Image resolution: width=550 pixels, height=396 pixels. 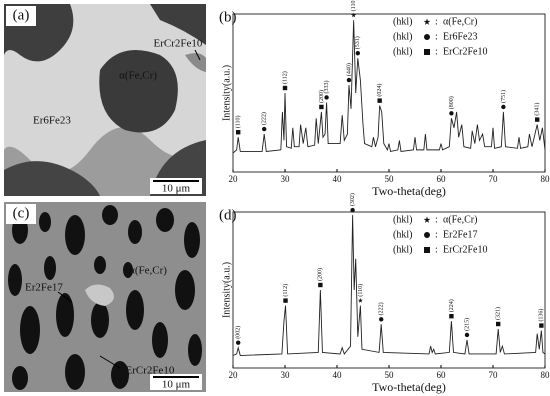 I want to click on peak-label: (531), so click(x=357, y=42).